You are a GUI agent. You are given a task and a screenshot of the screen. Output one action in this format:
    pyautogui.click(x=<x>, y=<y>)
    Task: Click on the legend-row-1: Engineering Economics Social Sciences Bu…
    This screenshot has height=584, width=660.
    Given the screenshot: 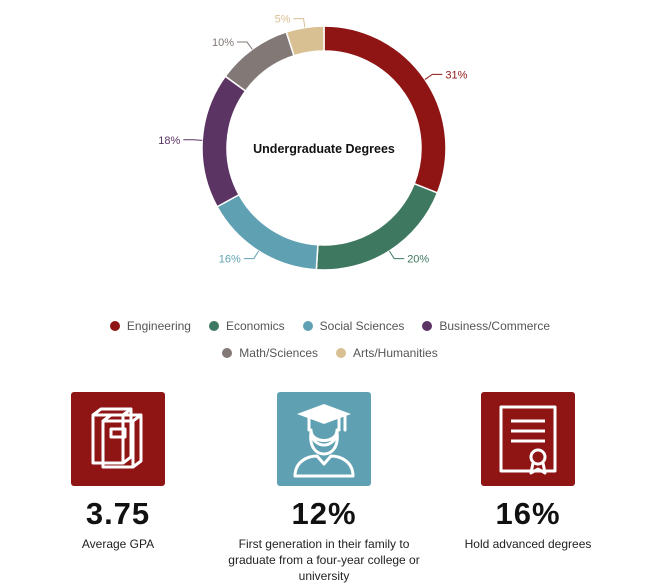 What is the action you would take?
    pyautogui.click(x=330, y=326)
    